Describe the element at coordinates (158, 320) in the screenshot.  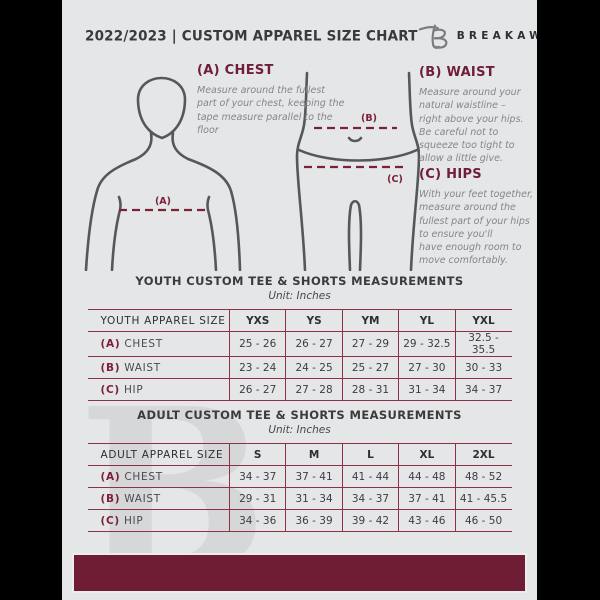
I see `youth-label-header: YOUTH APPAREL SIZE` at that location.